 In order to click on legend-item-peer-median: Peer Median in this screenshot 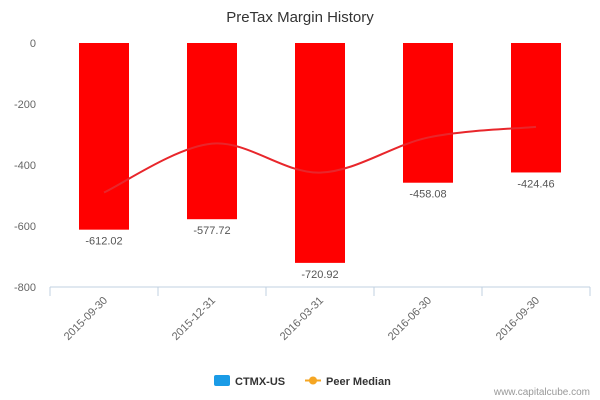, I will do `click(348, 382)`.